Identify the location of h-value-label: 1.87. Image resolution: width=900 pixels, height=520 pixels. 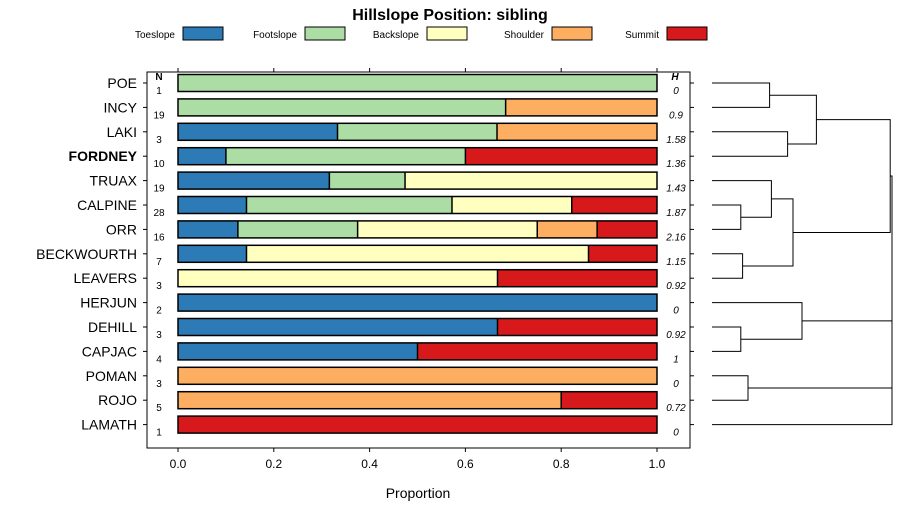
(676, 213).